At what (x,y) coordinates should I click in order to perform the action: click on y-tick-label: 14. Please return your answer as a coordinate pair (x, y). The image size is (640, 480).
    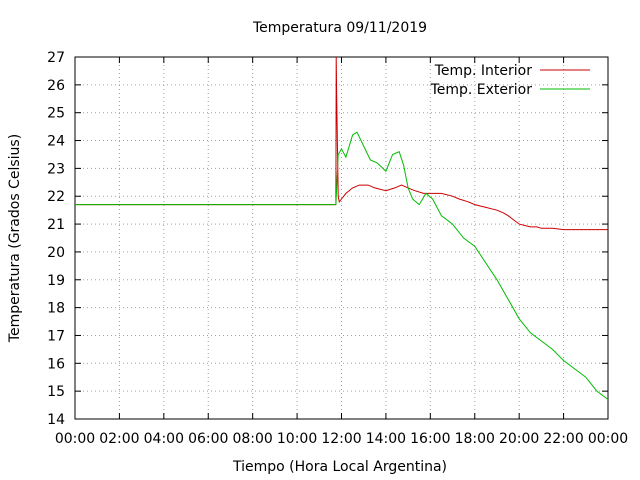
    Looking at the image, I should click on (56, 420).